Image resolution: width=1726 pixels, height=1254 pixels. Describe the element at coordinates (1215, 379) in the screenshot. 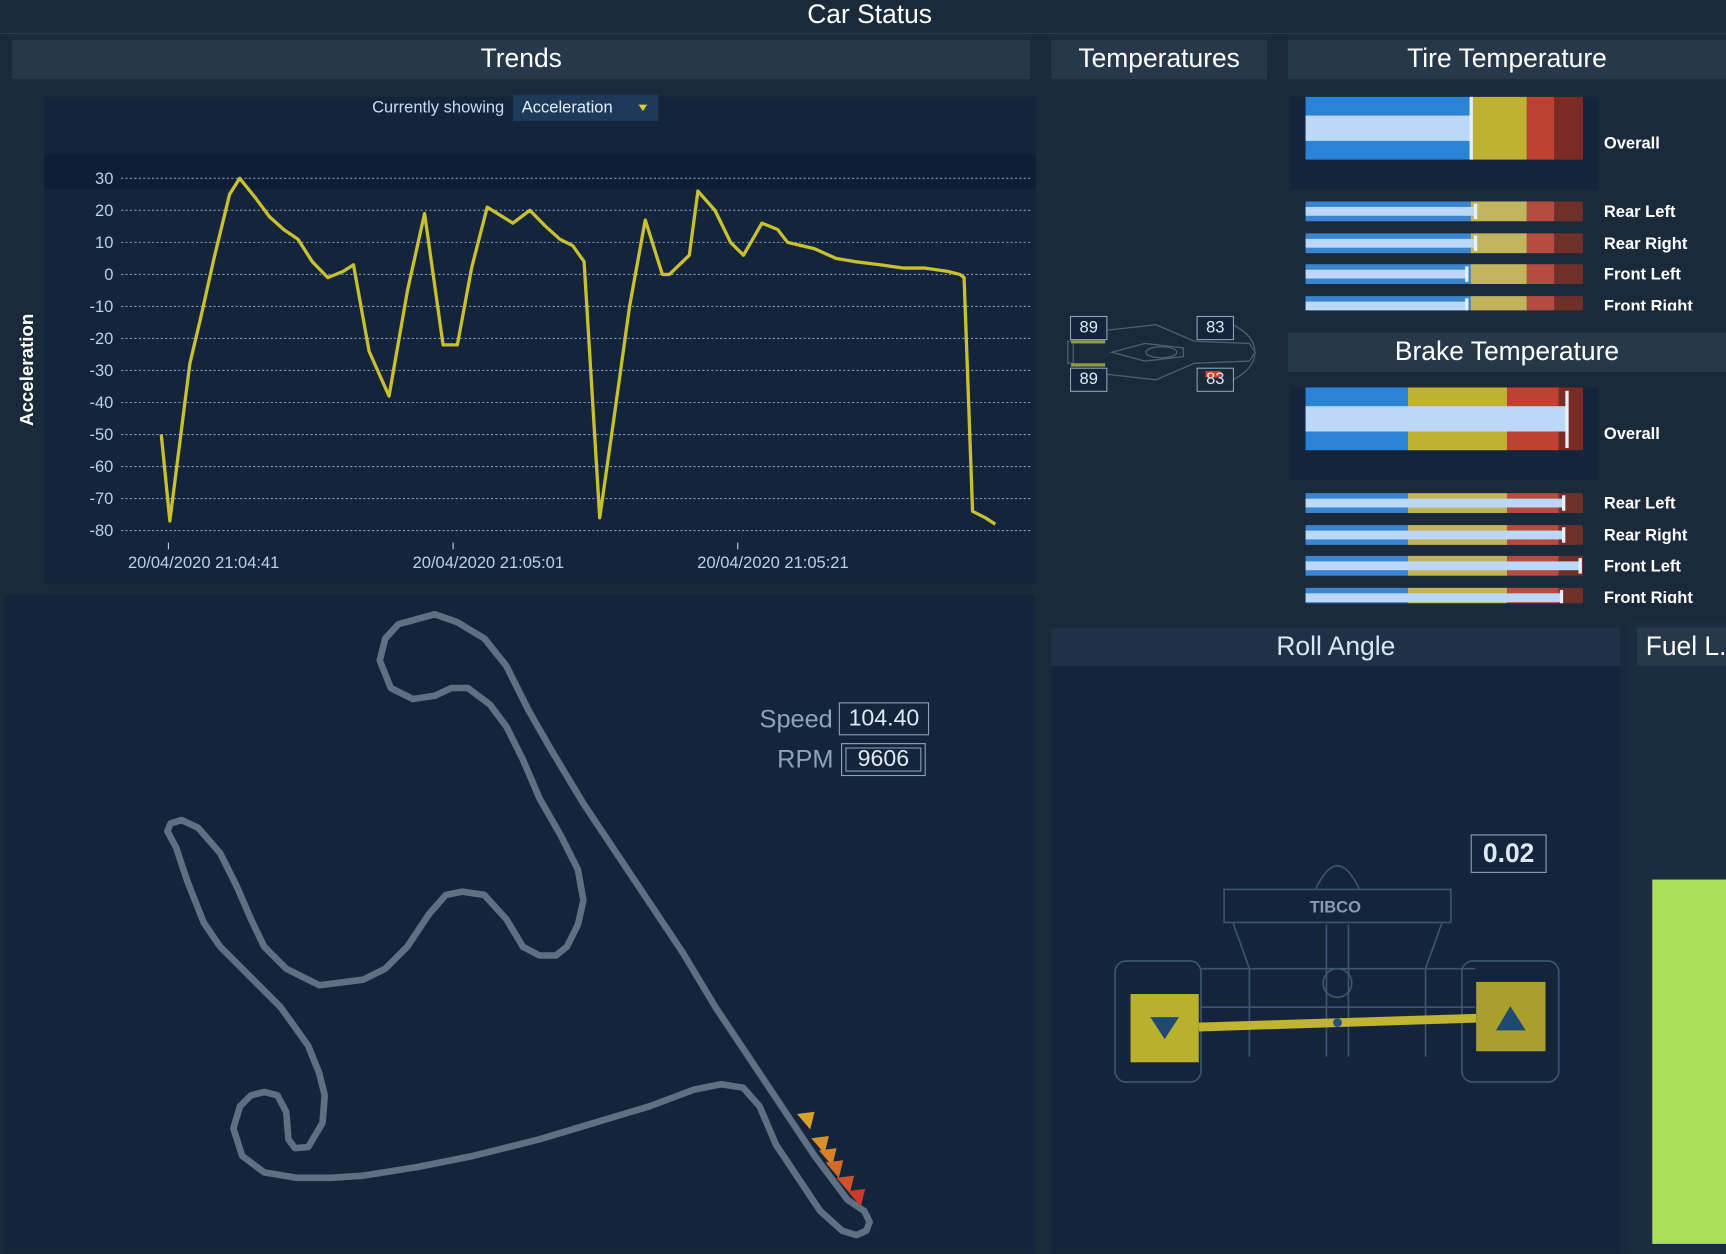

I see `temp-front-right: 83` at that location.